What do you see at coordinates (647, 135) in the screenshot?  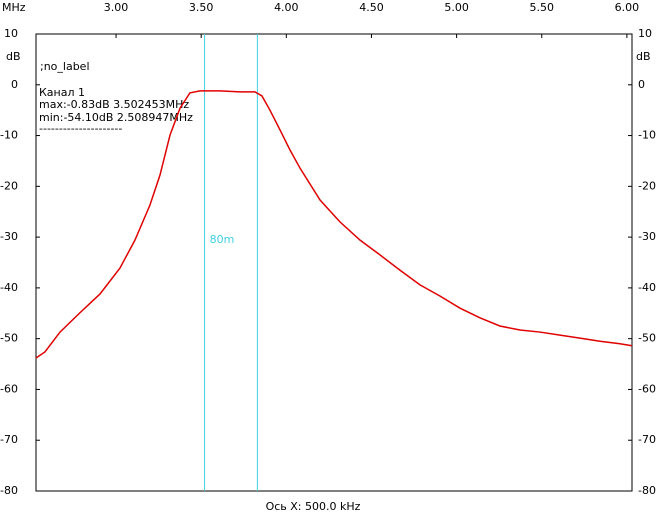 I see `y-tick-label-right: -10` at bounding box center [647, 135].